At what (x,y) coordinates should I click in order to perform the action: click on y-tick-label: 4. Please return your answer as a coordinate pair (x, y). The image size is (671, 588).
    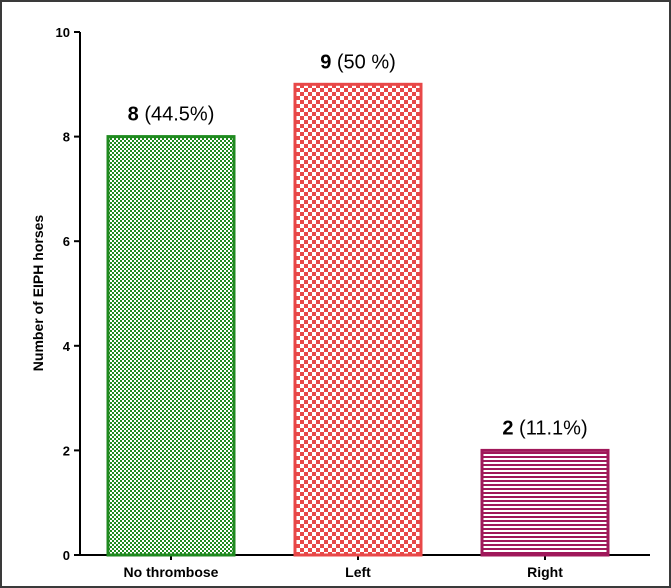
    Looking at the image, I should click on (67, 346).